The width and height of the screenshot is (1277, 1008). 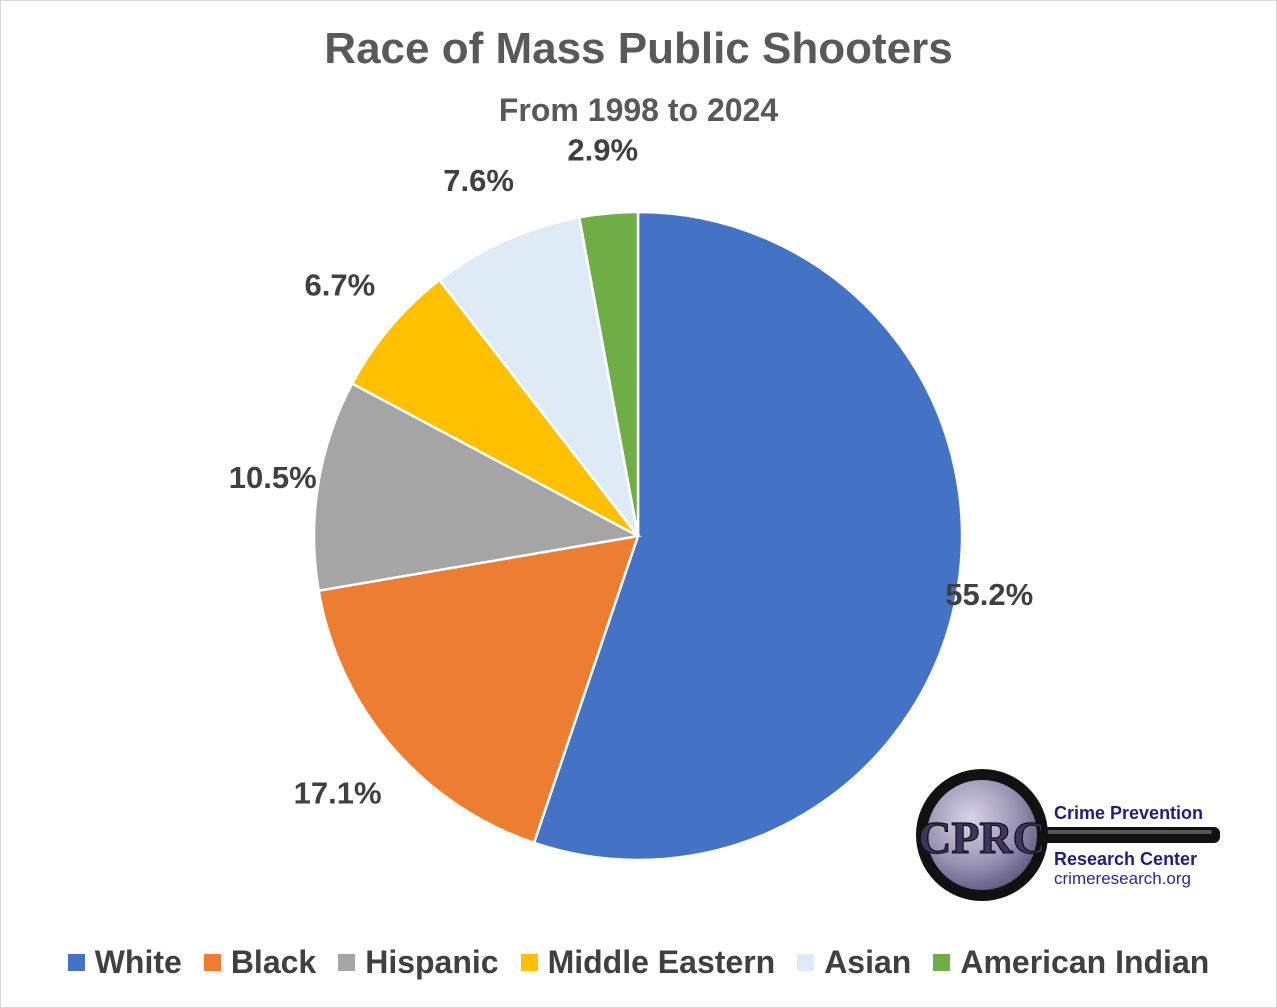 I want to click on pie-slice-american-indian, so click(x=608, y=373).